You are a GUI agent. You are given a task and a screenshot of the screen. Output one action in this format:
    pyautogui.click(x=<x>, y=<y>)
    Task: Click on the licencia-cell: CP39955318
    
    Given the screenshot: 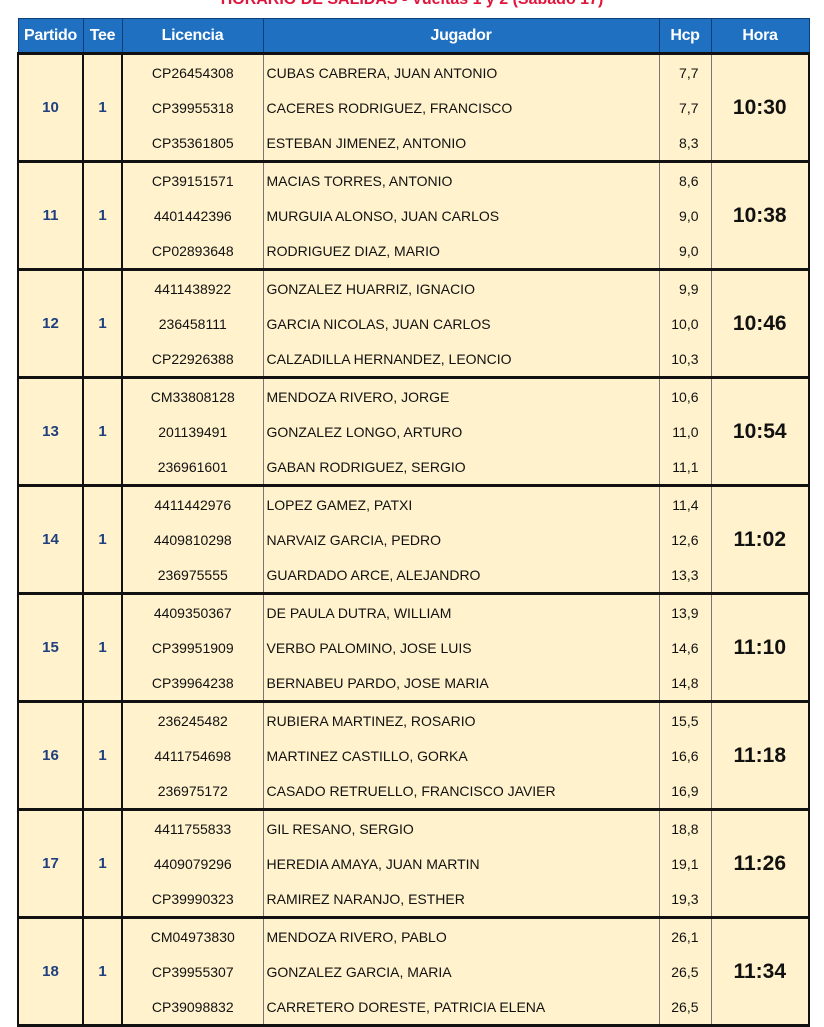 What is the action you would take?
    pyautogui.click(x=192, y=107)
    